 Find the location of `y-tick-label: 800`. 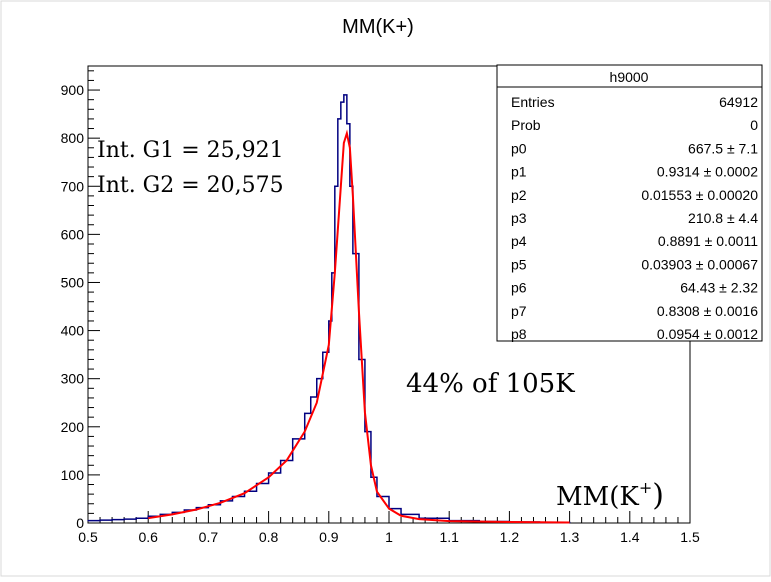

y-tick-label: 800 is located at coordinates (73, 138).